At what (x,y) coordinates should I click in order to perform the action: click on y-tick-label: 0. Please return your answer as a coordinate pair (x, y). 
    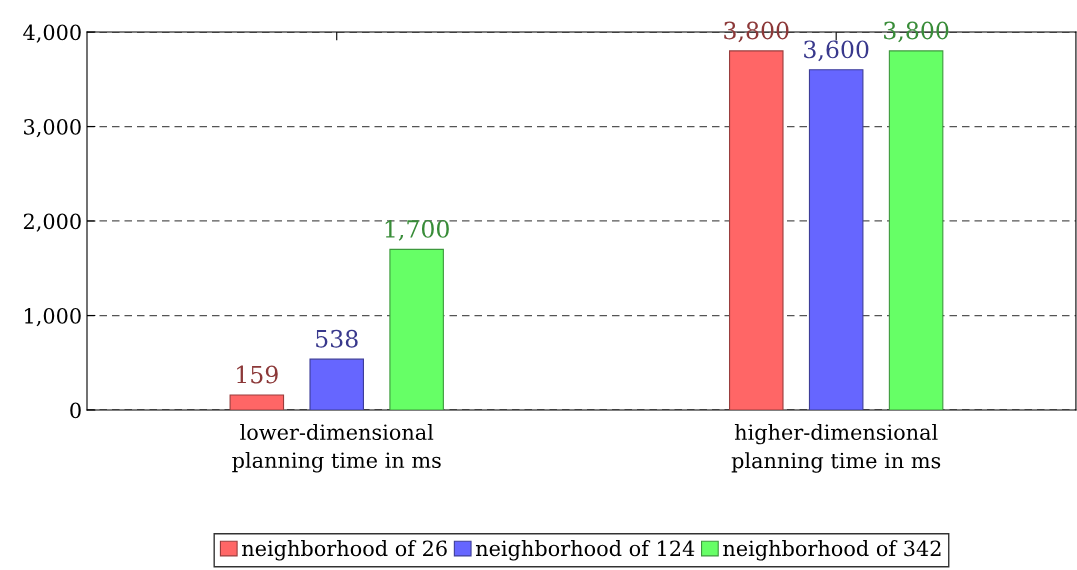
    Looking at the image, I should click on (75, 410).